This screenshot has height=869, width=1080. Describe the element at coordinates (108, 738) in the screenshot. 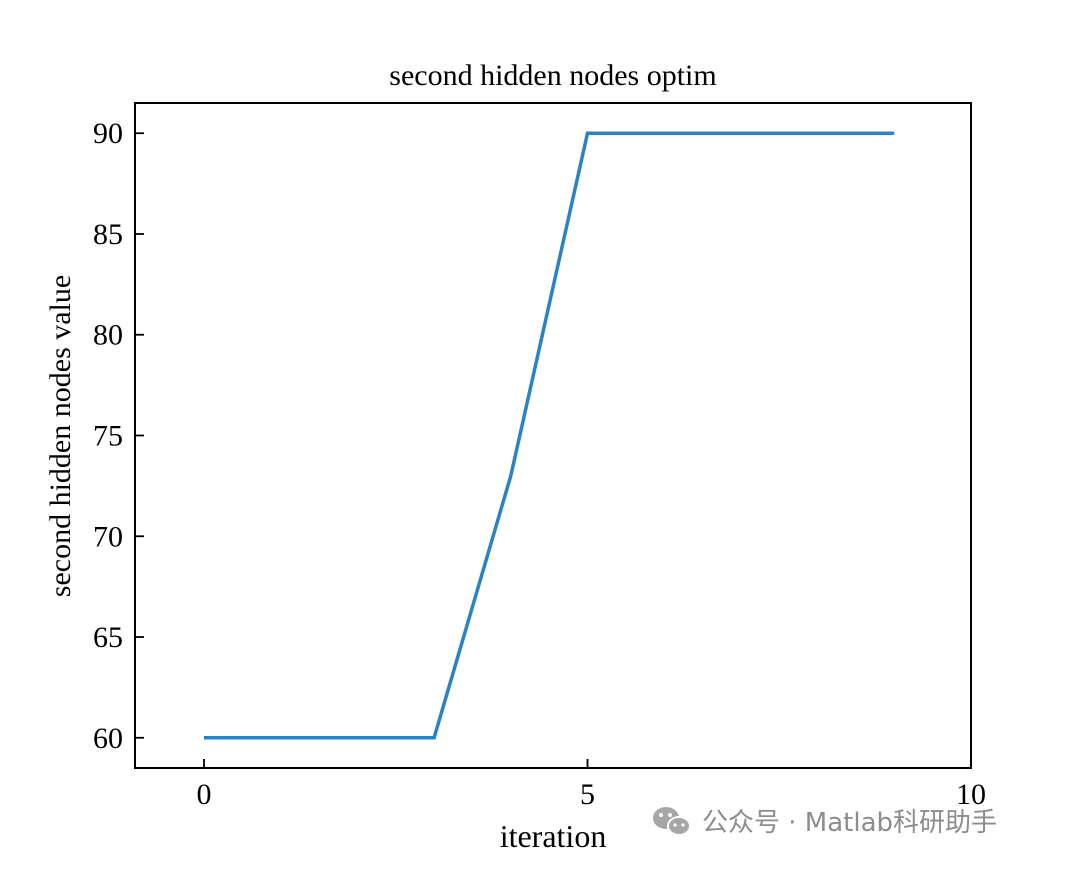

I see `y-tick-label: 60` at that location.